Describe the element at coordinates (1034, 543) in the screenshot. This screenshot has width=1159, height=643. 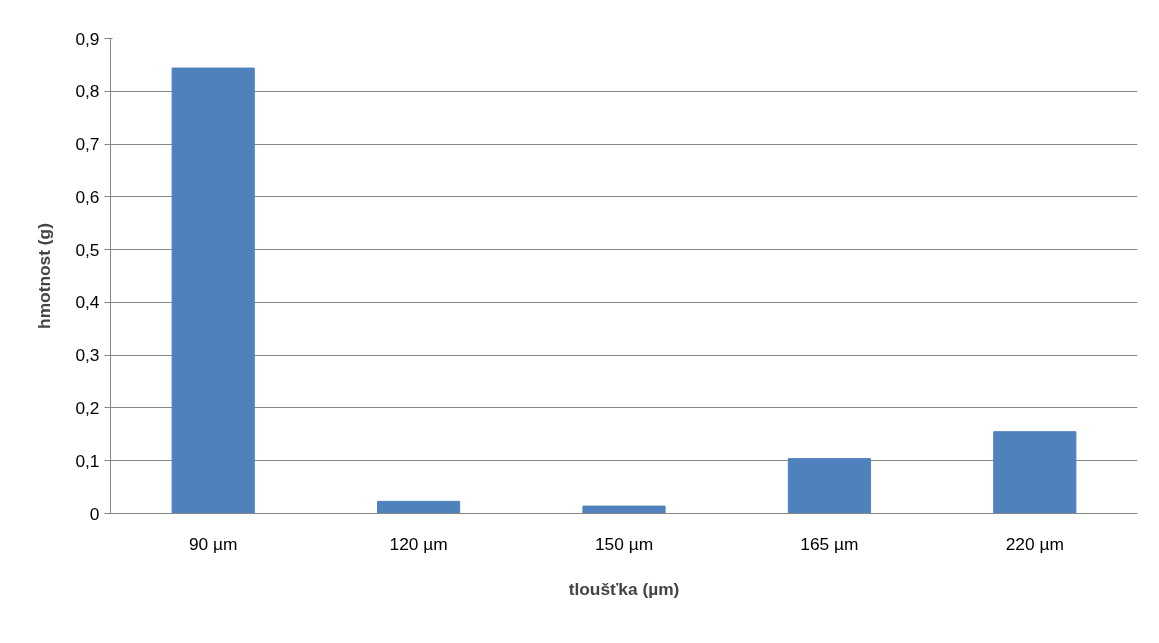
I see `x-tick-label: 220 µm` at that location.